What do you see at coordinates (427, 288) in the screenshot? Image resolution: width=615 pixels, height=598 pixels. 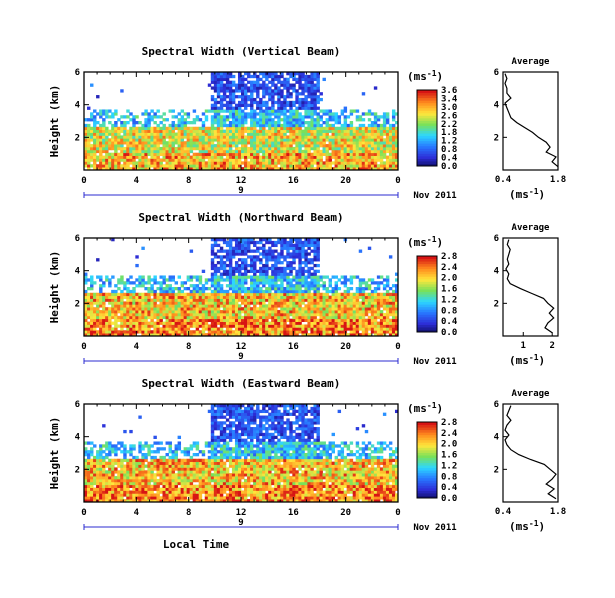 I see `colorbar-segment` at bounding box center [427, 288].